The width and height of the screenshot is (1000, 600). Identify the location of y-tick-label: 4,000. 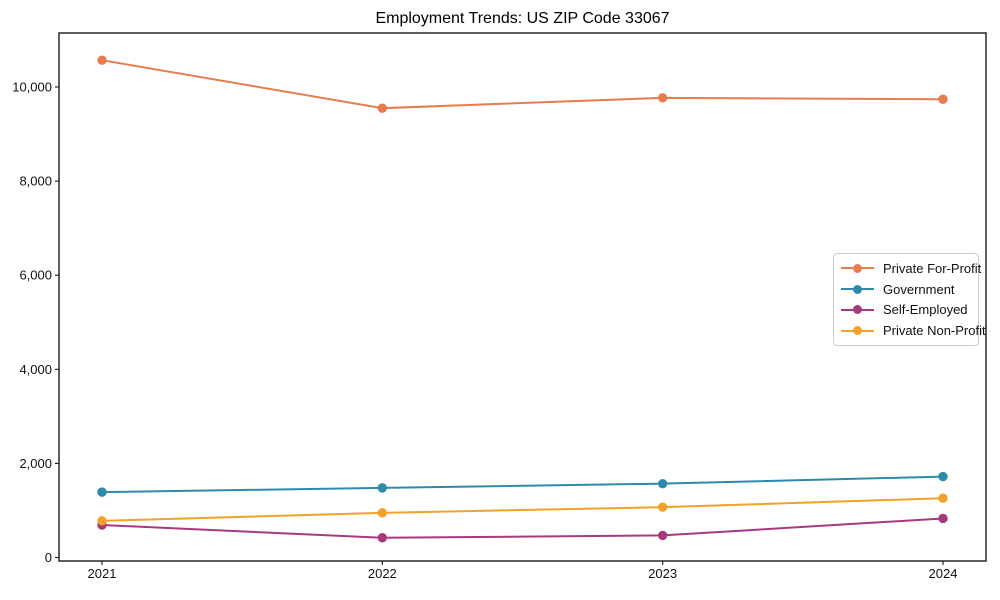
(35, 369).